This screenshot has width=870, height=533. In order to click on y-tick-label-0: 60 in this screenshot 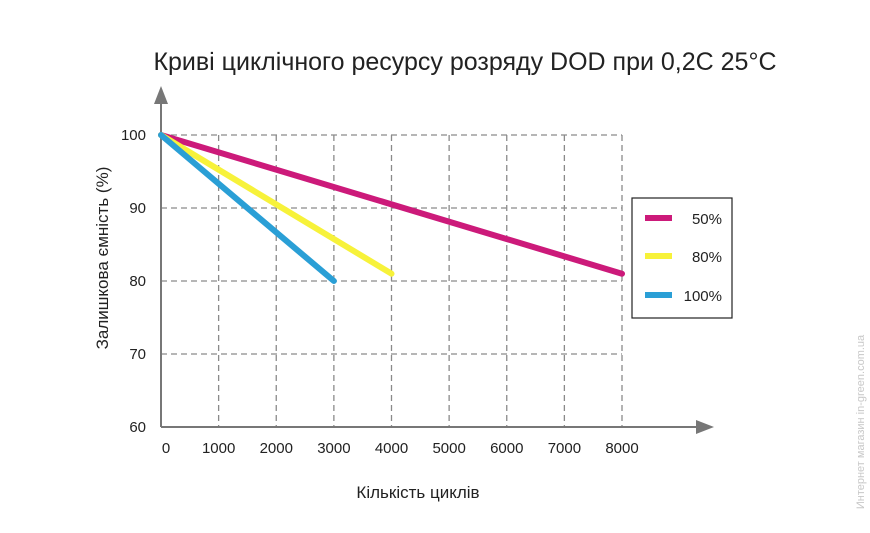, I will do `click(137, 427)`.